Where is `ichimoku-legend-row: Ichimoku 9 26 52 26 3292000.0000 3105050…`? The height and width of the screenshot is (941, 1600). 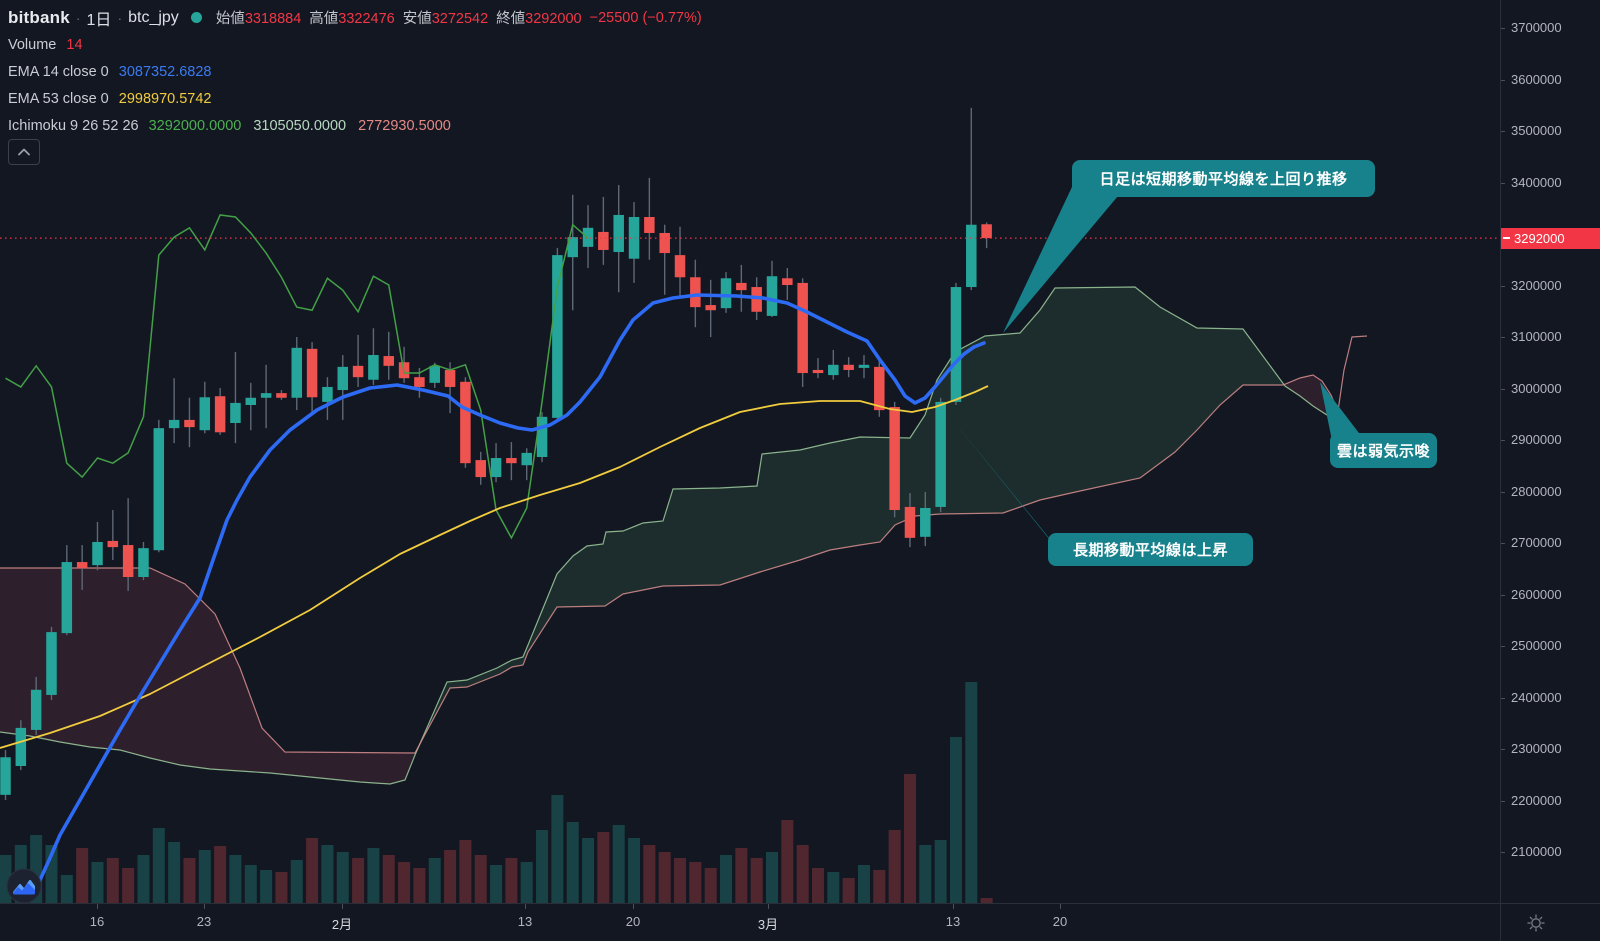 ichimoku-legend-row: Ichimoku 9 26 52 26 3292000.0000 3105050… is located at coordinates (355, 125).